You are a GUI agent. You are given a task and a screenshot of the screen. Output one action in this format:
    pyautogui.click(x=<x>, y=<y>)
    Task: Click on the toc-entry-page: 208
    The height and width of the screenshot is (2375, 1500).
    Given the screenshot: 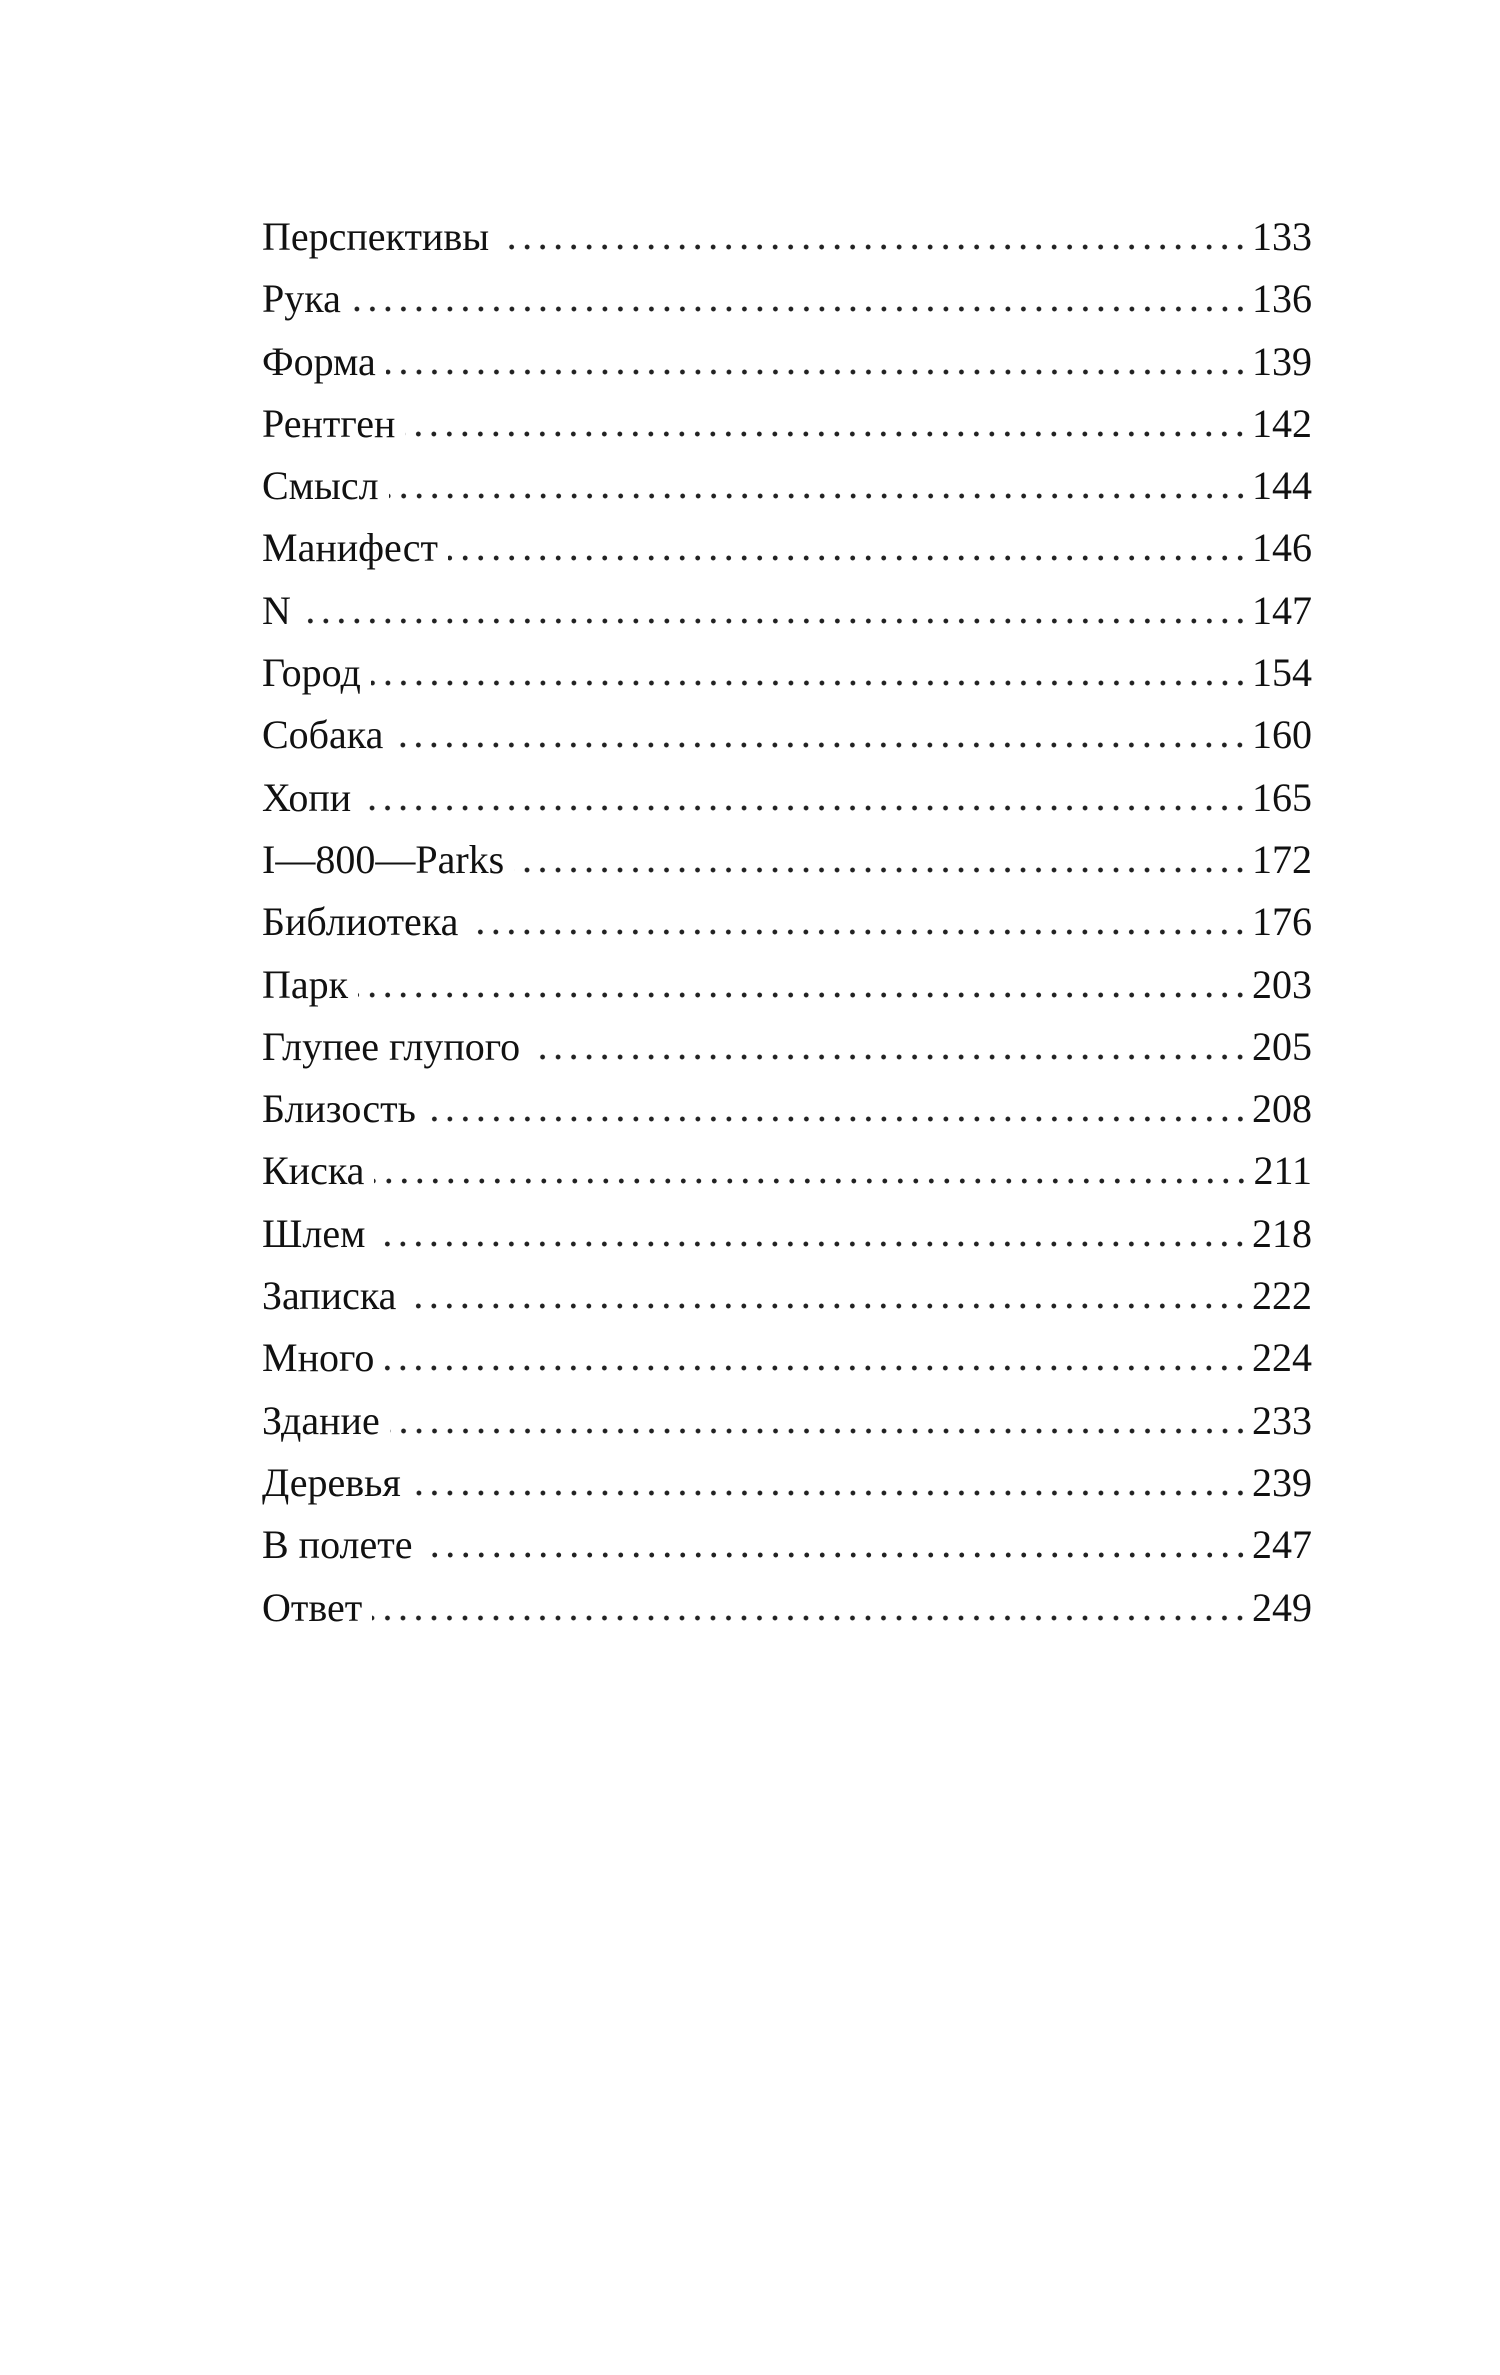 What is the action you would take?
    pyautogui.click(x=1282, y=1109)
    